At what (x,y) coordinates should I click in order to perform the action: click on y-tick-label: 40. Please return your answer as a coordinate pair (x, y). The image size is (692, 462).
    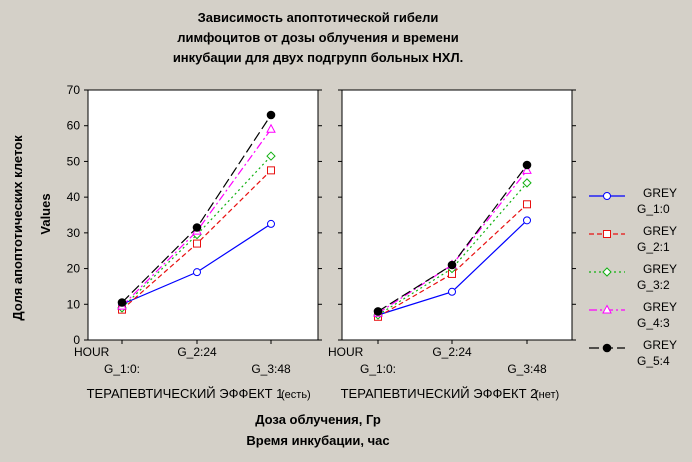
    Looking at the image, I should click on (74, 197).